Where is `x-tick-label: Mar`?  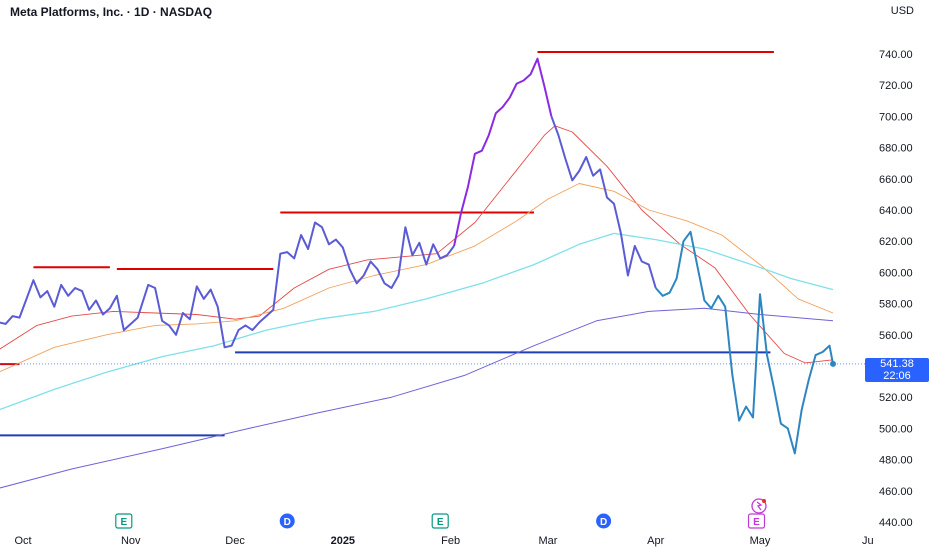 x-tick-label: Mar is located at coordinates (547, 541).